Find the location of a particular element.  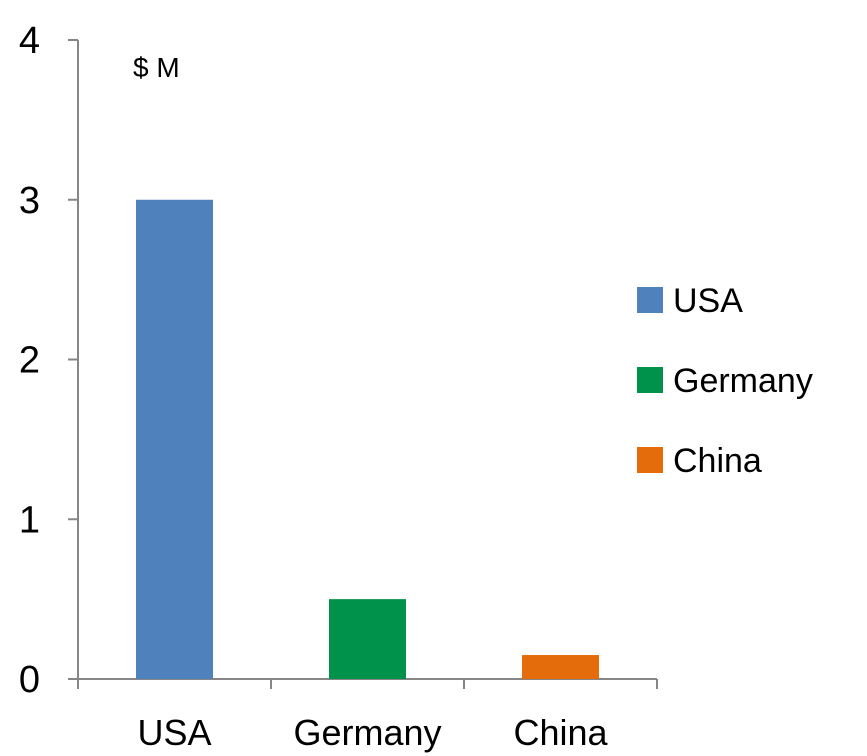

legend-entry-label: USA is located at coordinates (708, 301).